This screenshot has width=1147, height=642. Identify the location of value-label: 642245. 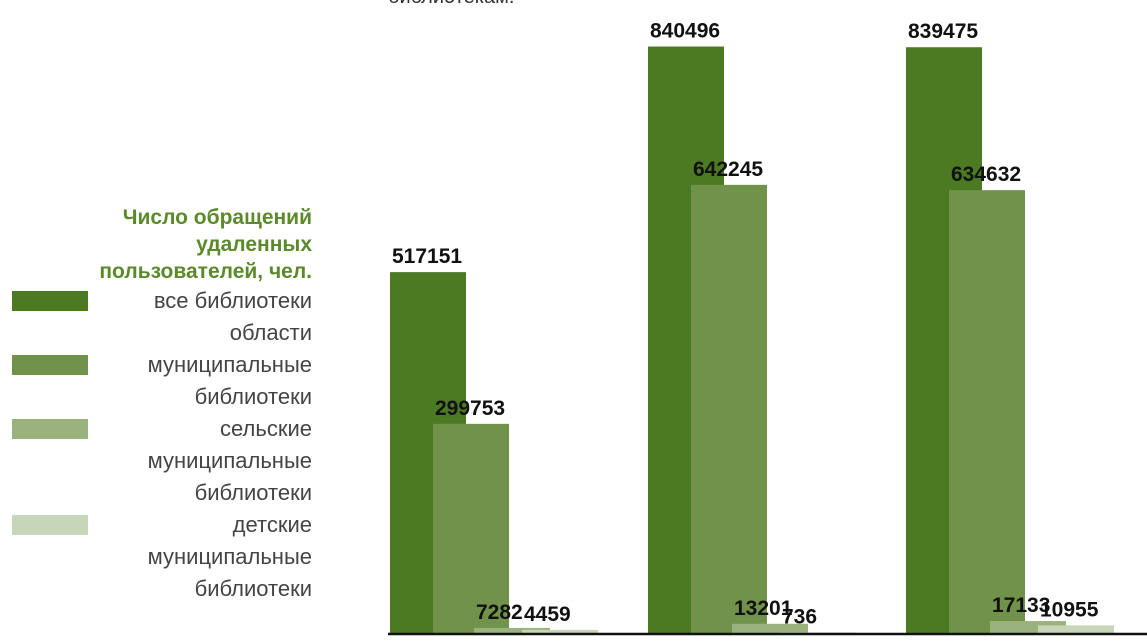
(728, 169).